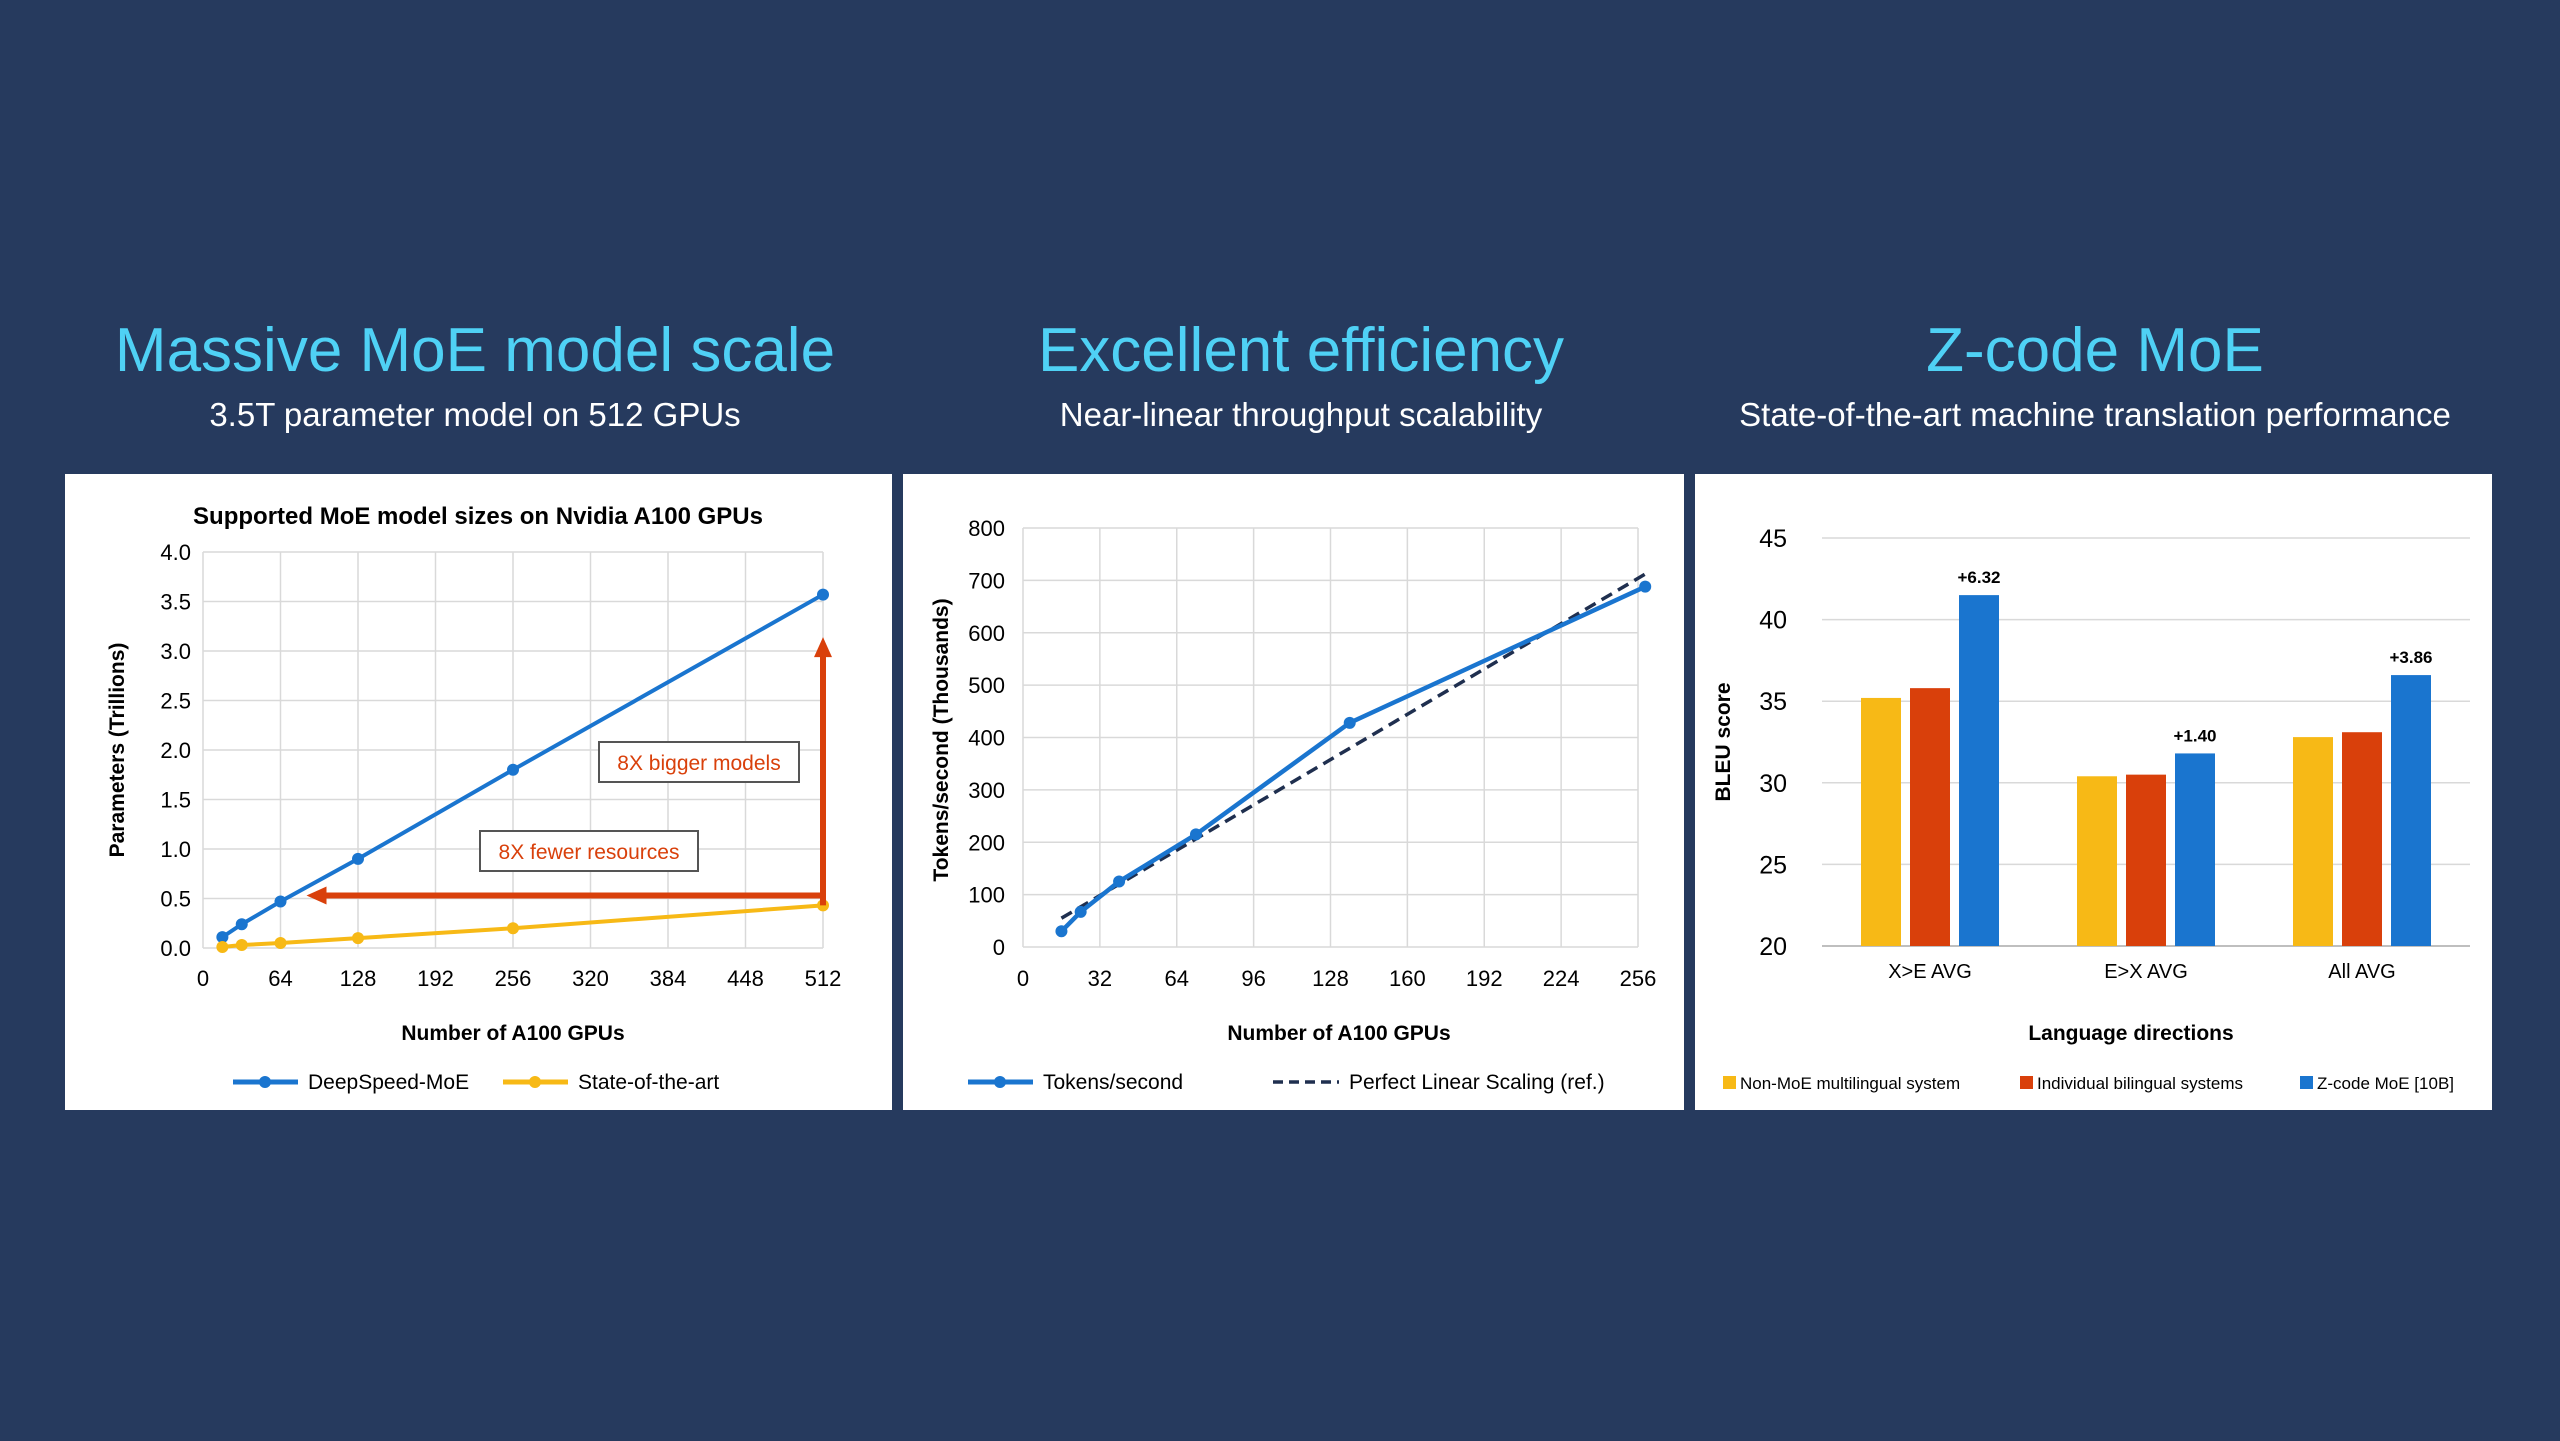 Image resolution: width=2560 pixels, height=1441 pixels. Describe the element at coordinates (2194, 735) in the screenshot. I see `data-label: +1.40` at that location.